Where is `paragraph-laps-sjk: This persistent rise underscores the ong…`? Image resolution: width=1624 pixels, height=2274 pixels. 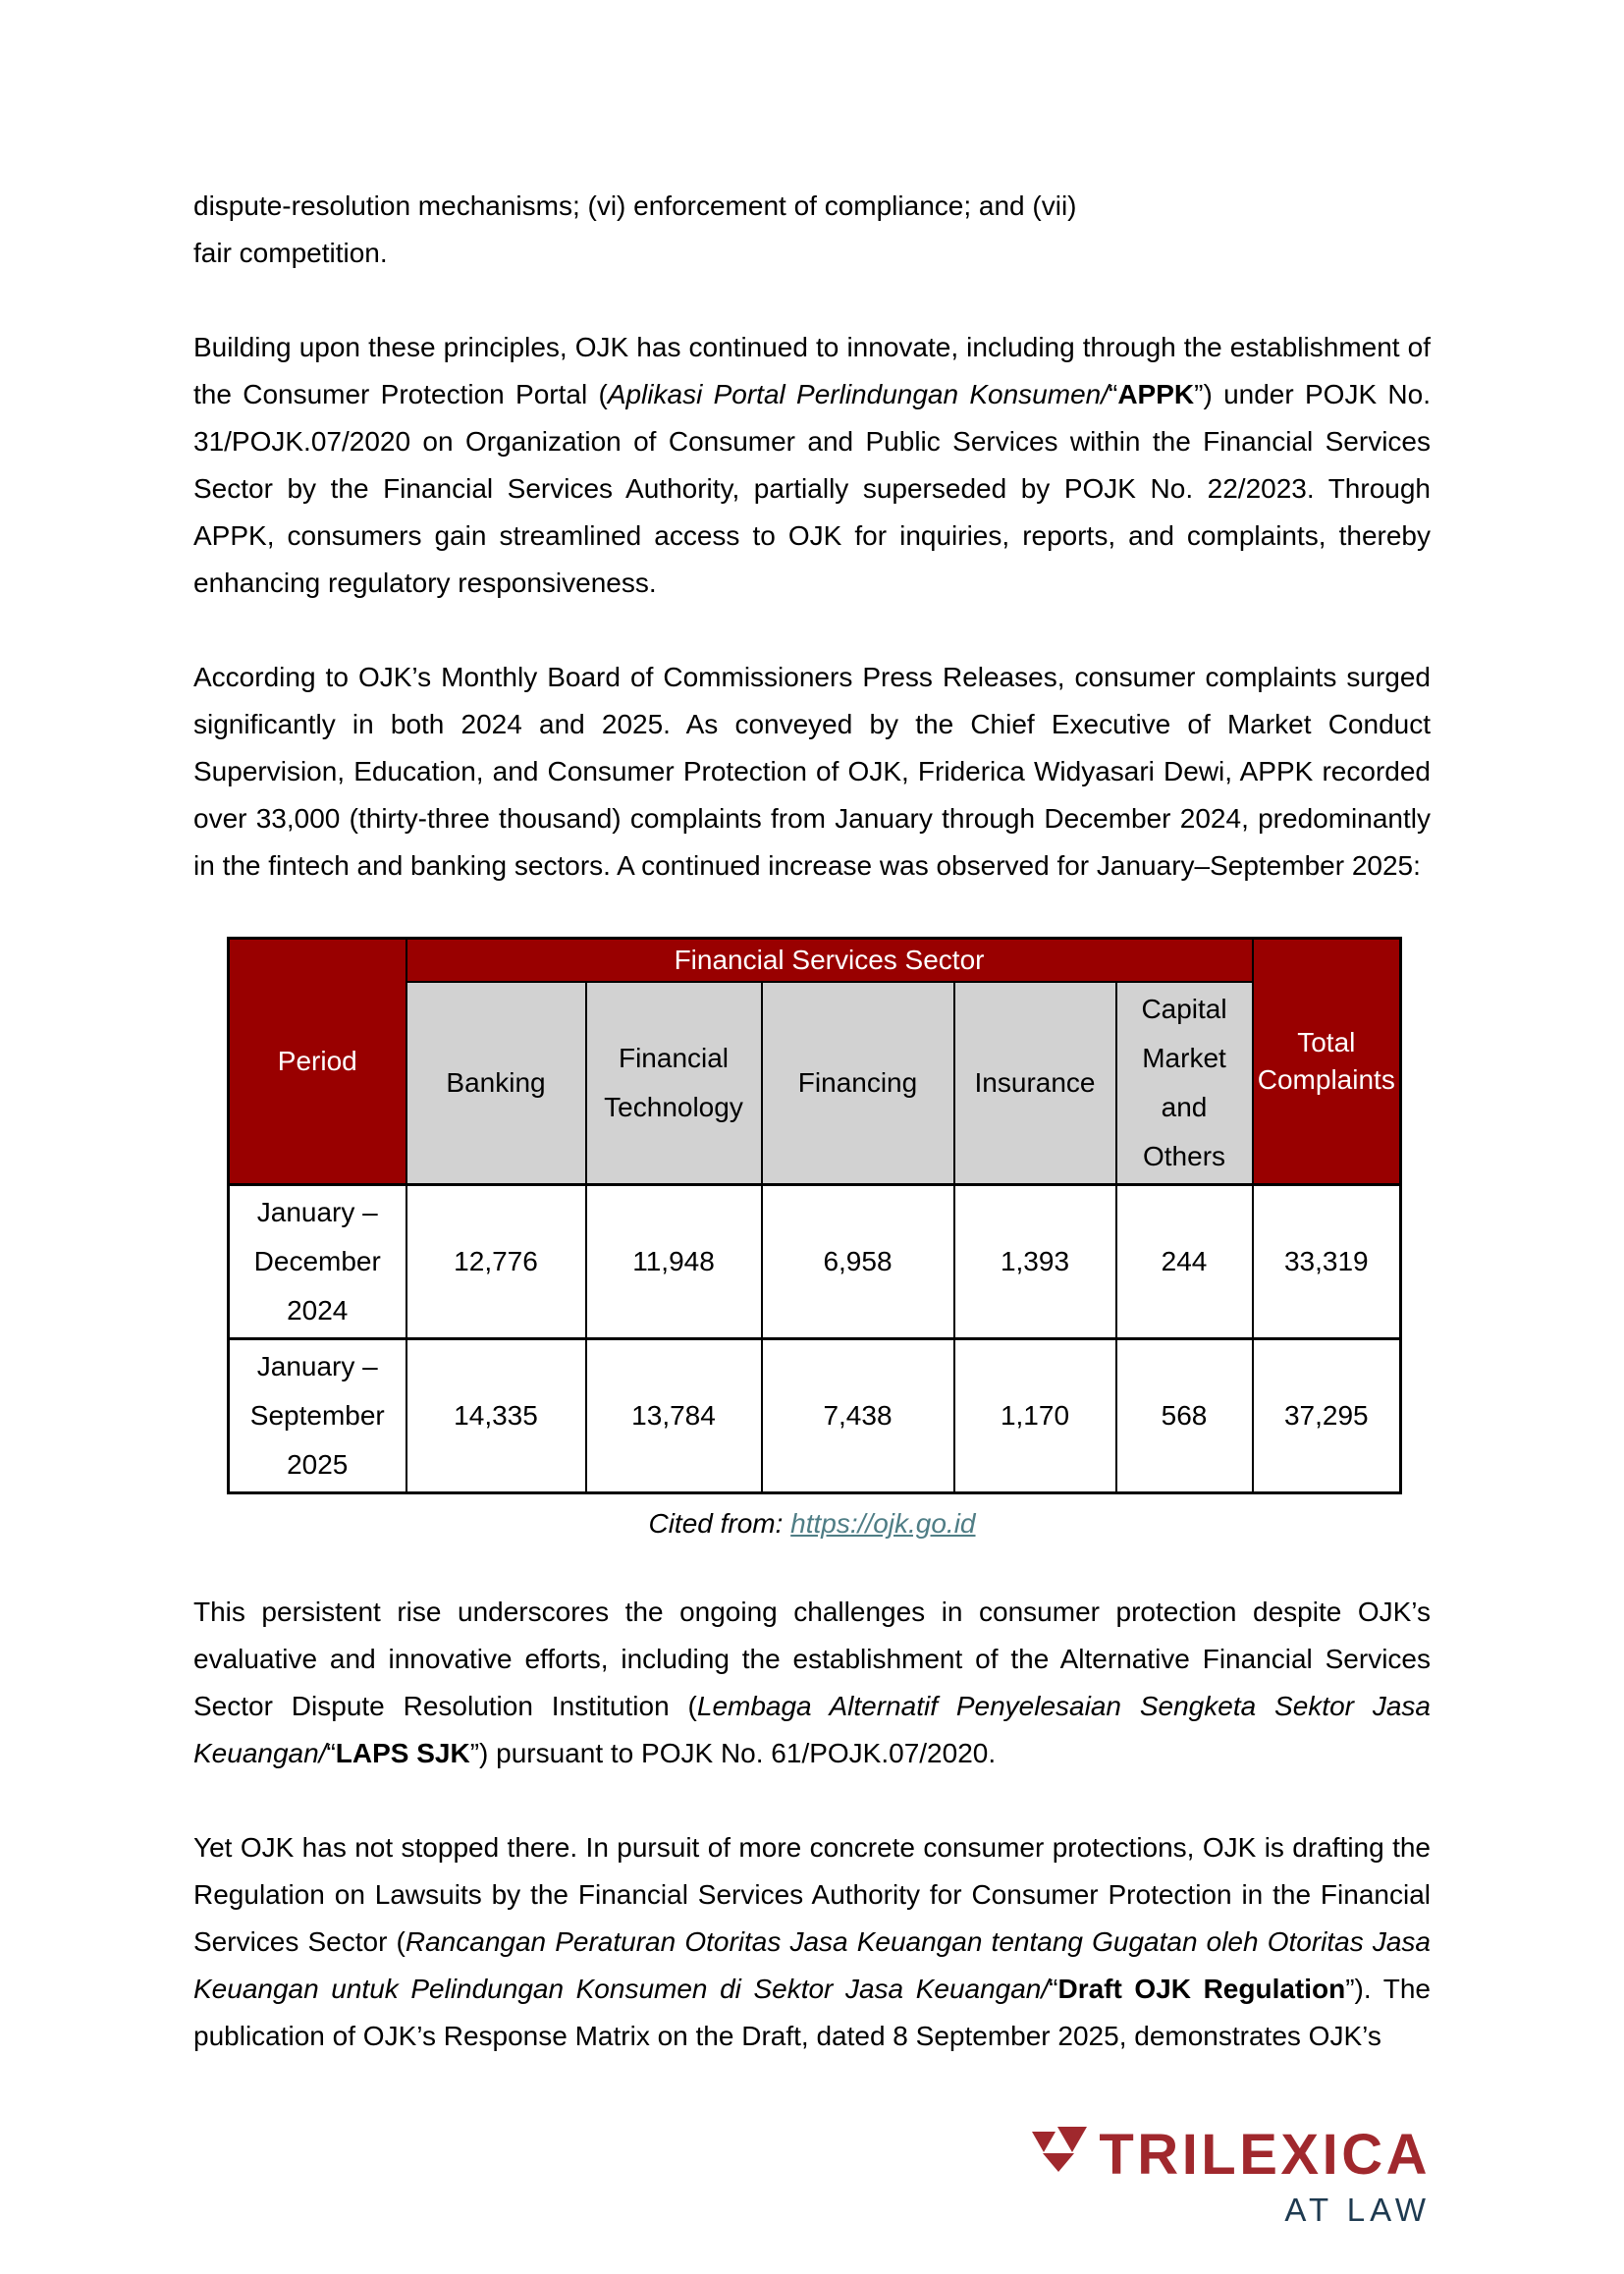
paragraph-laps-sjk: This persistent rise underscores the ong… is located at coordinates (812, 1682).